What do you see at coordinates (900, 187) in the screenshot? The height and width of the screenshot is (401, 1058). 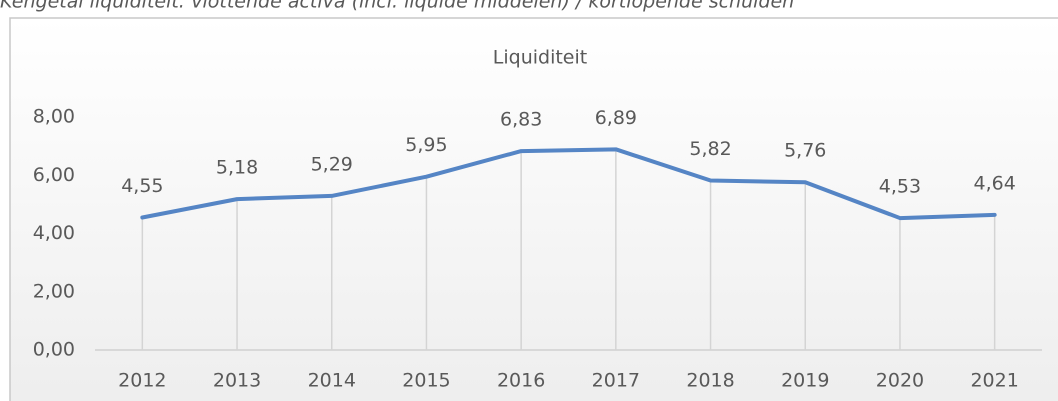 I see `value-label: 4,53` at bounding box center [900, 187].